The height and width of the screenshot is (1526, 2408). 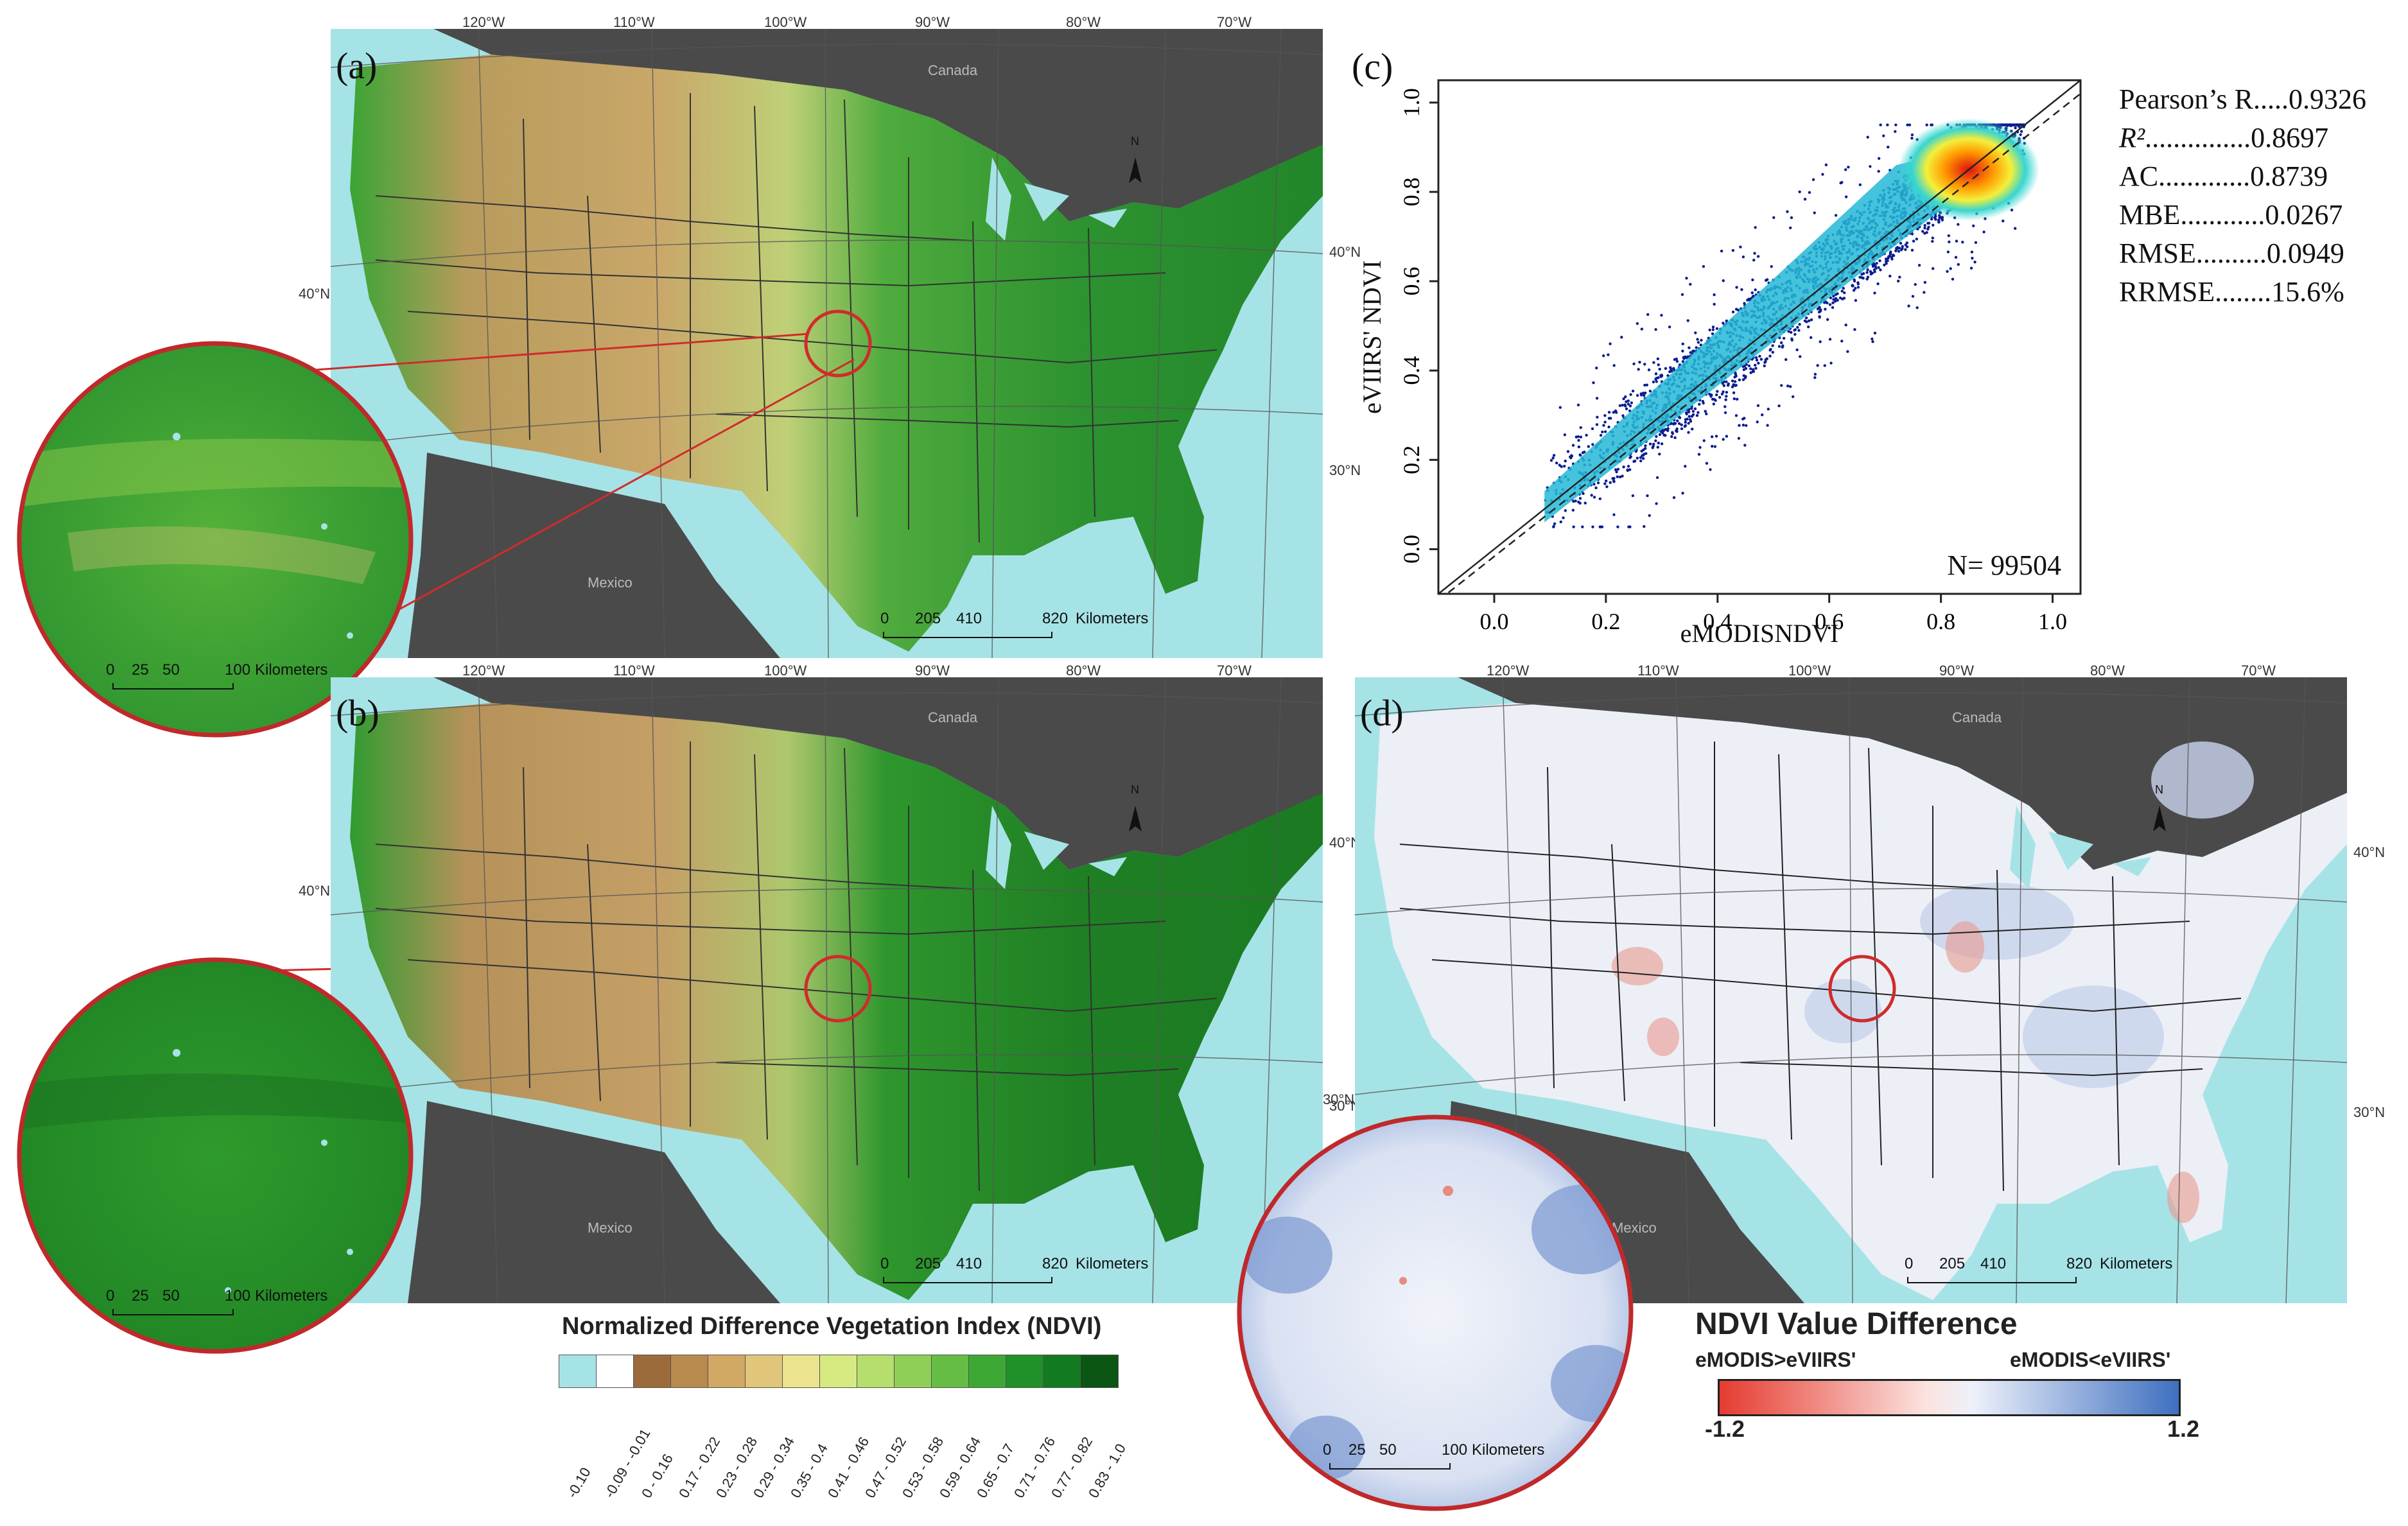 What do you see at coordinates (315, 294) in the screenshot?
I see `lat-label-40n-a-left: 40°N` at bounding box center [315, 294].